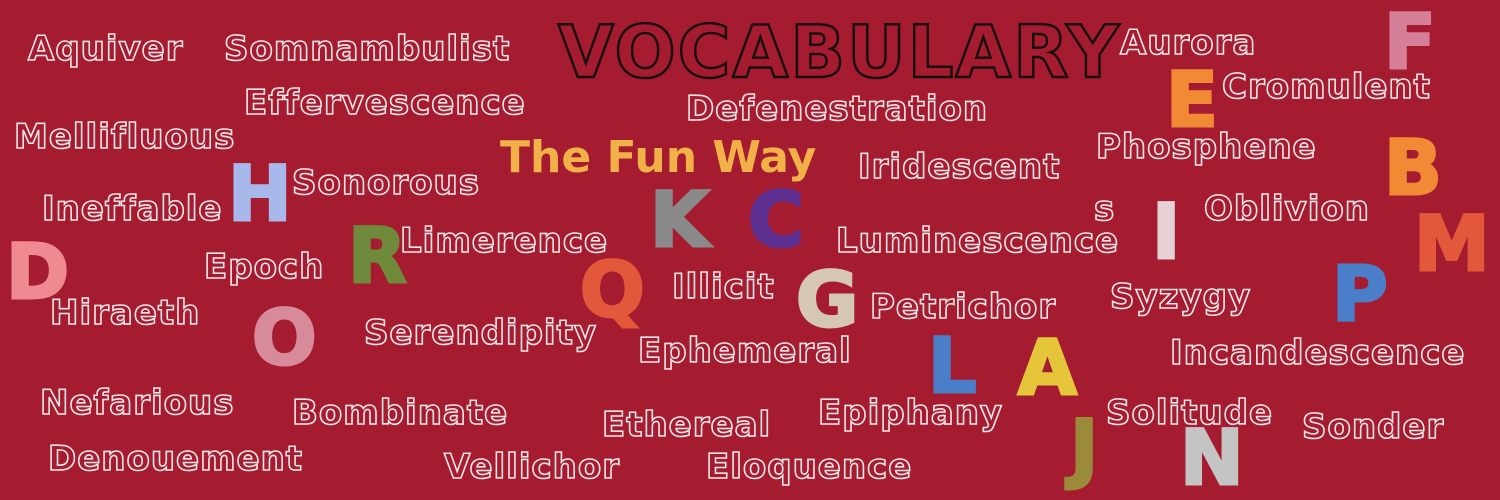 The image size is (1500, 500). Describe the element at coordinates (132, 209) in the screenshot. I see `word-ineffable: Ineffable` at that location.